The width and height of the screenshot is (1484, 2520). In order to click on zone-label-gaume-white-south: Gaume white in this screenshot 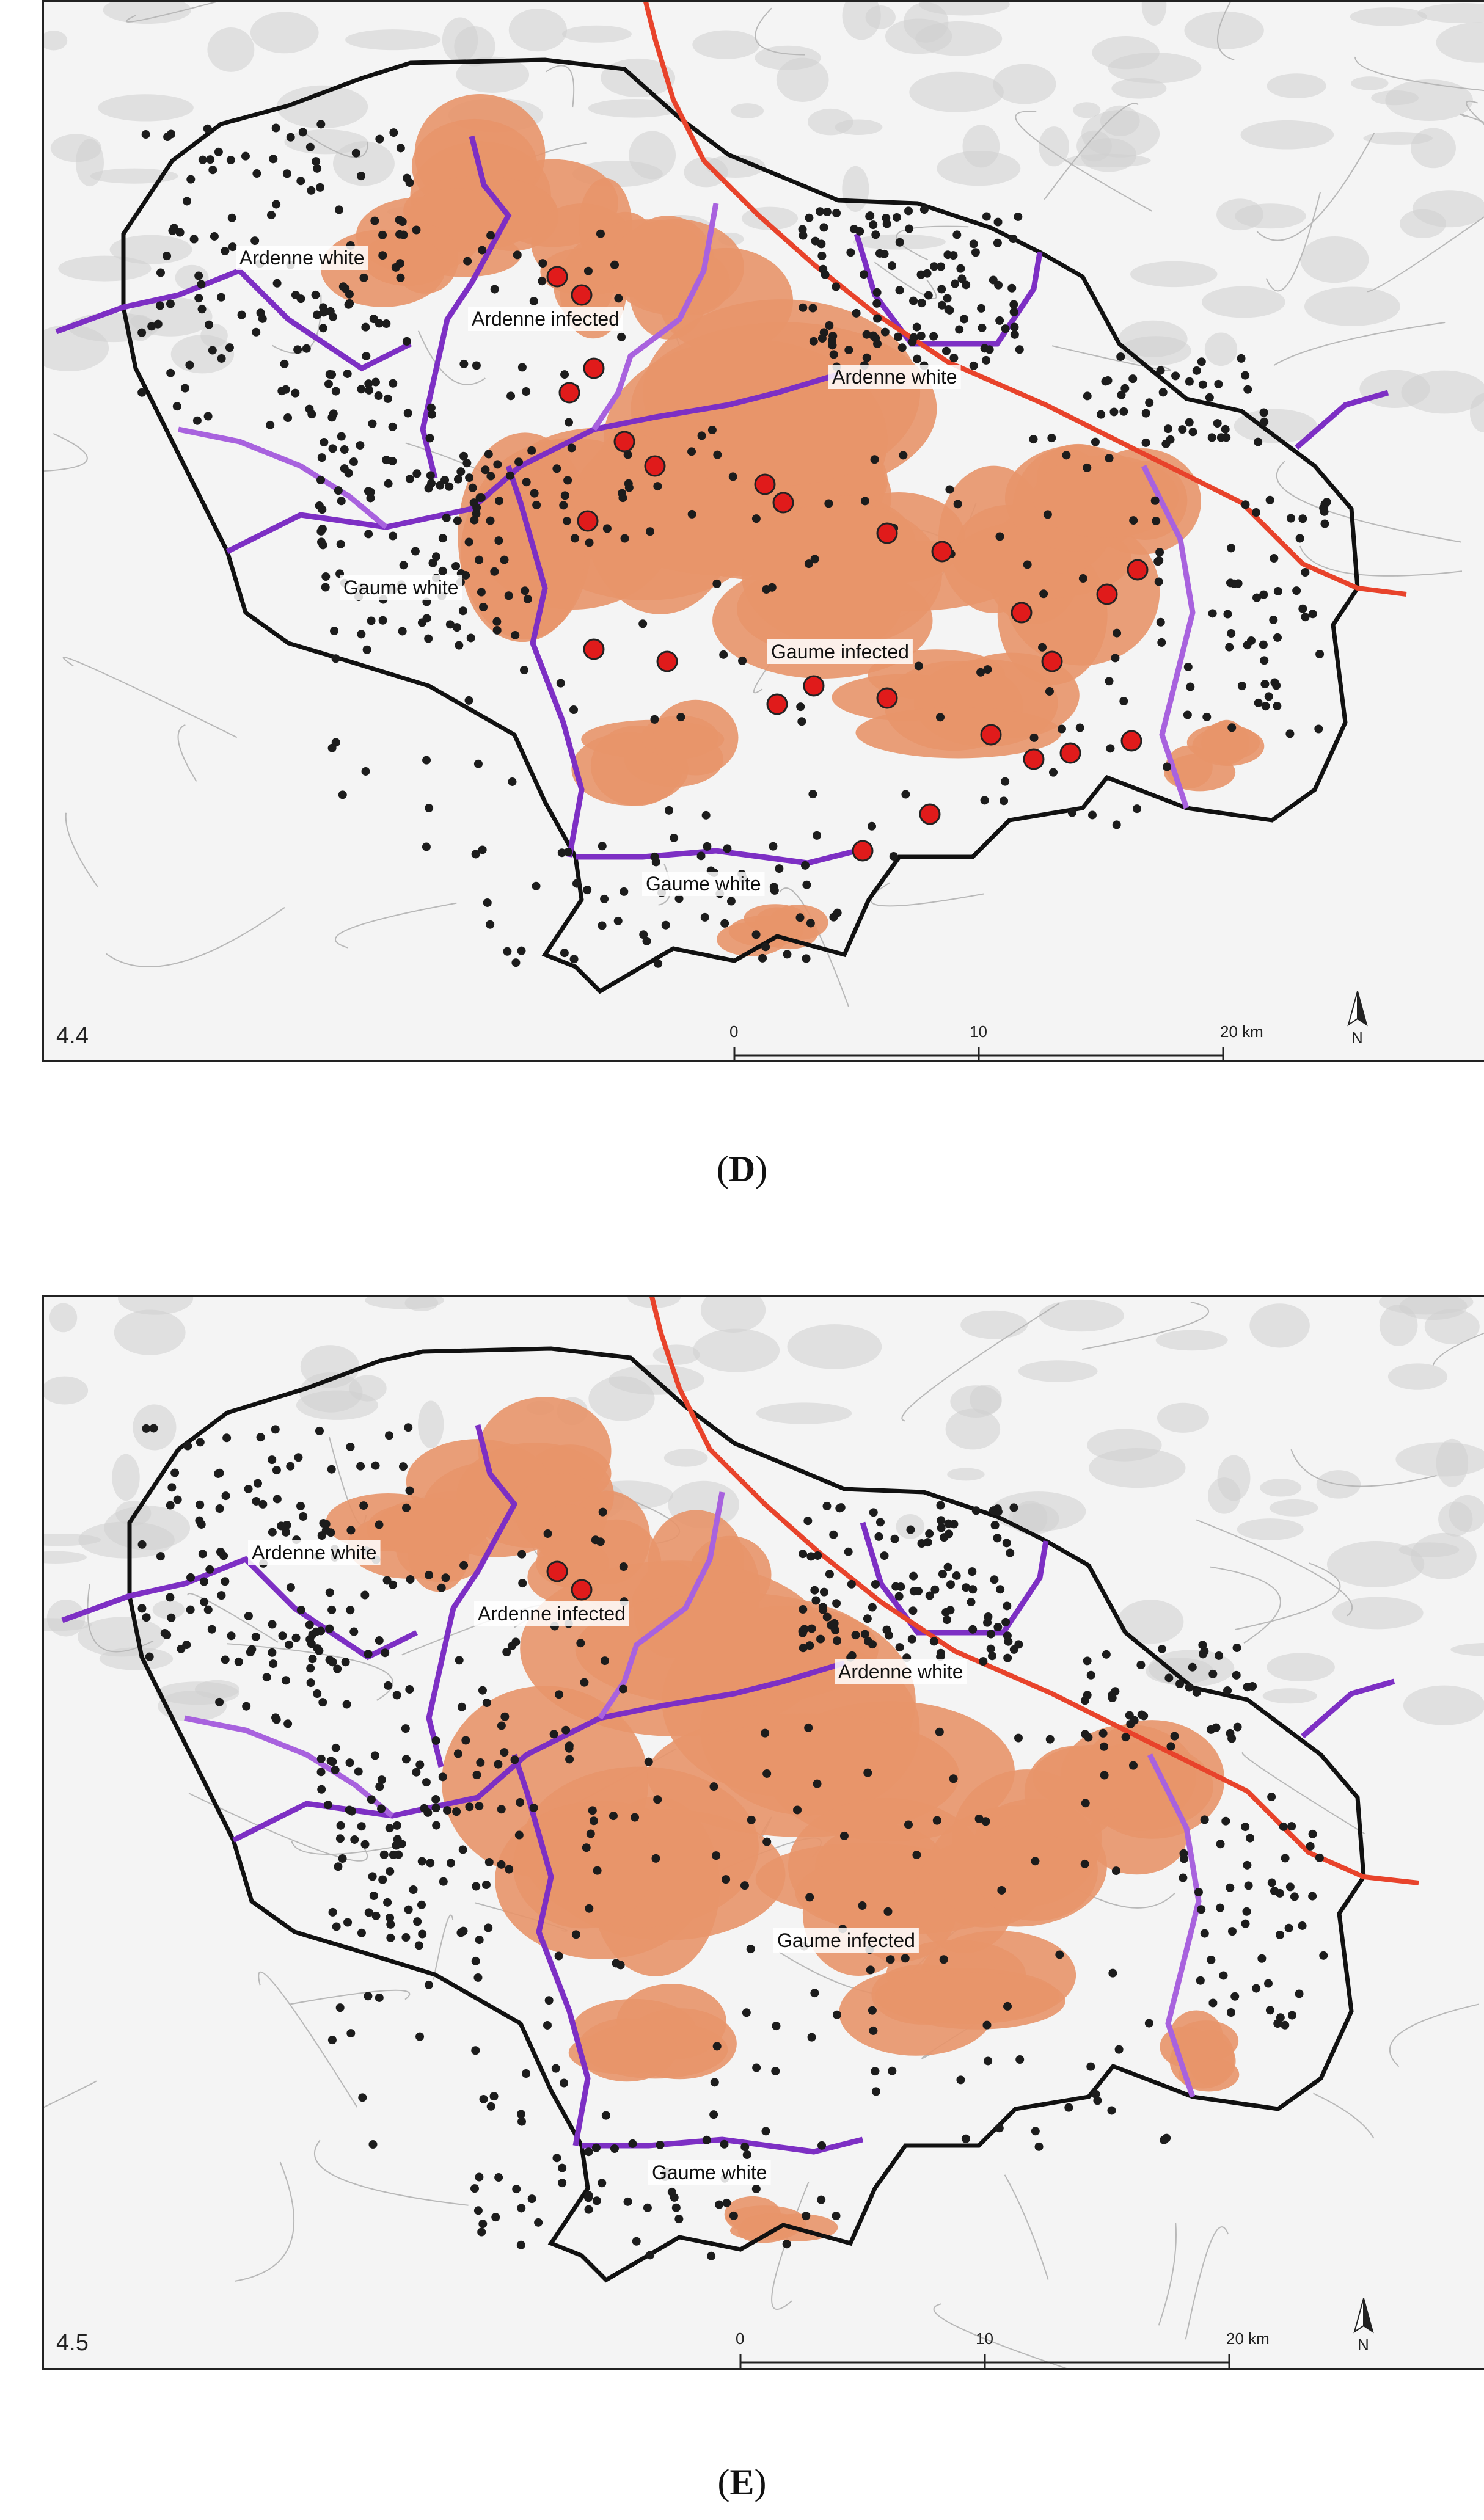, I will do `click(703, 884)`.